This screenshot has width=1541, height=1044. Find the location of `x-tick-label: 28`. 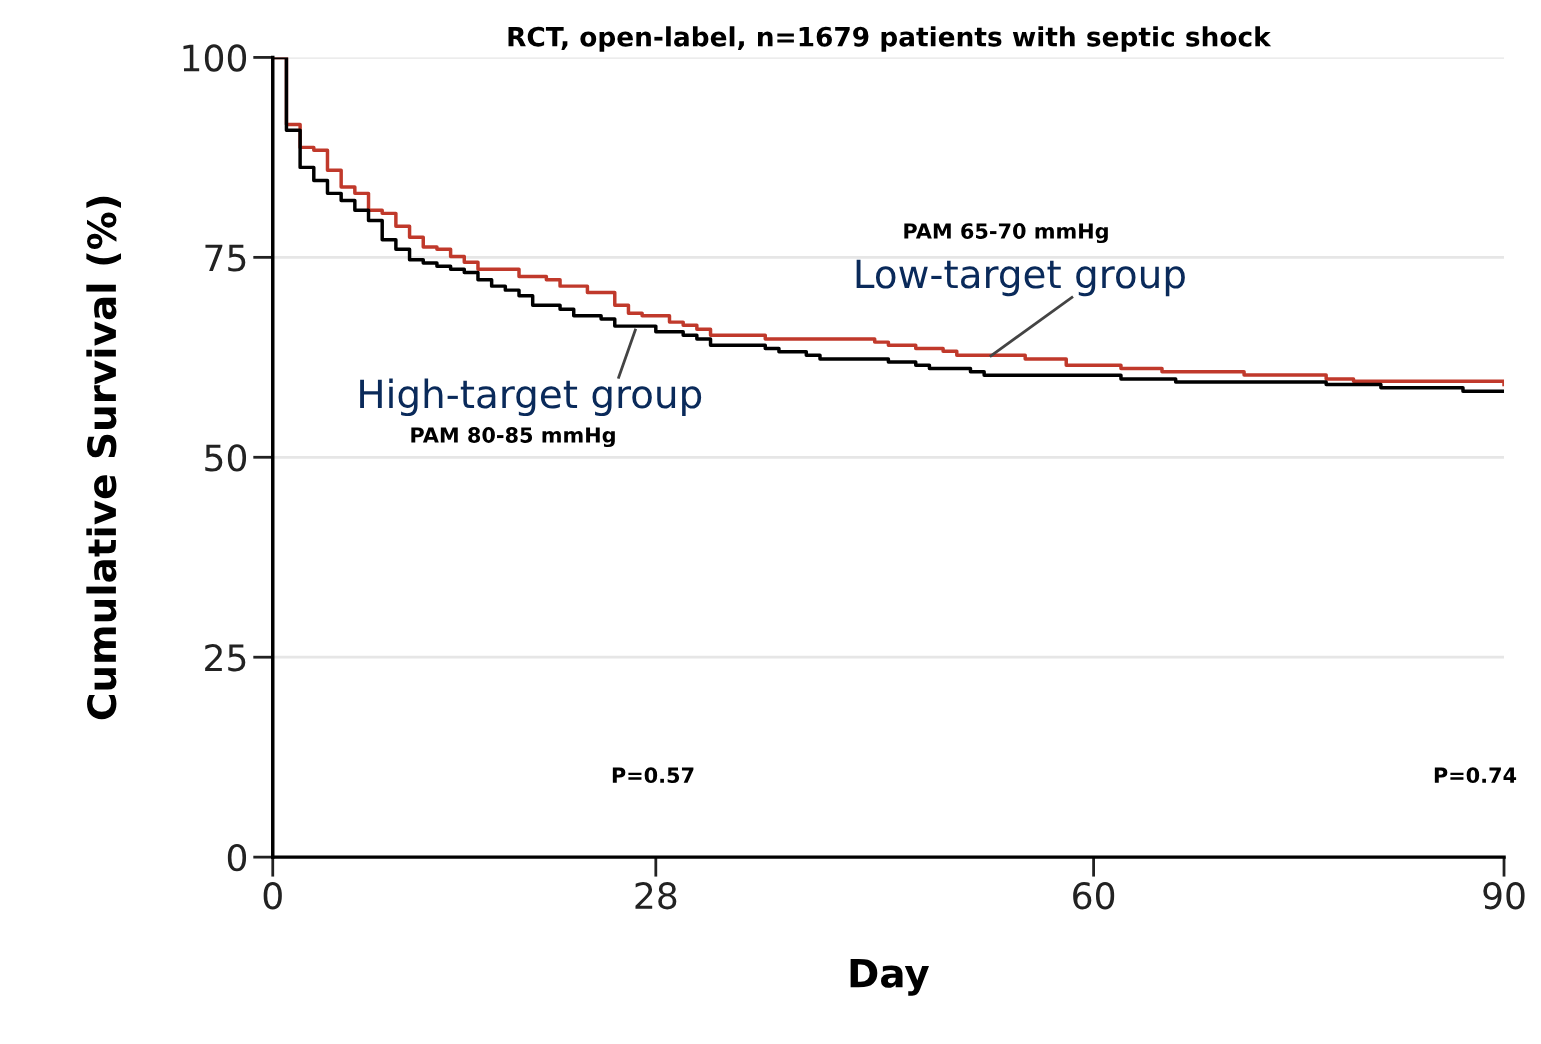

x-tick-label: 28 is located at coordinates (656, 896).